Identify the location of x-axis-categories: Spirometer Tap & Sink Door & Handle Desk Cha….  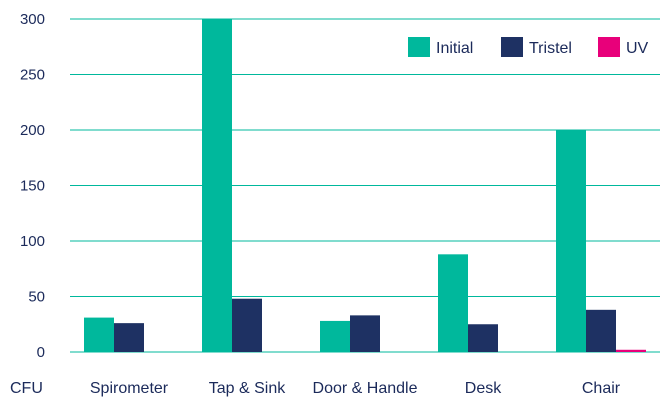
(355, 388).